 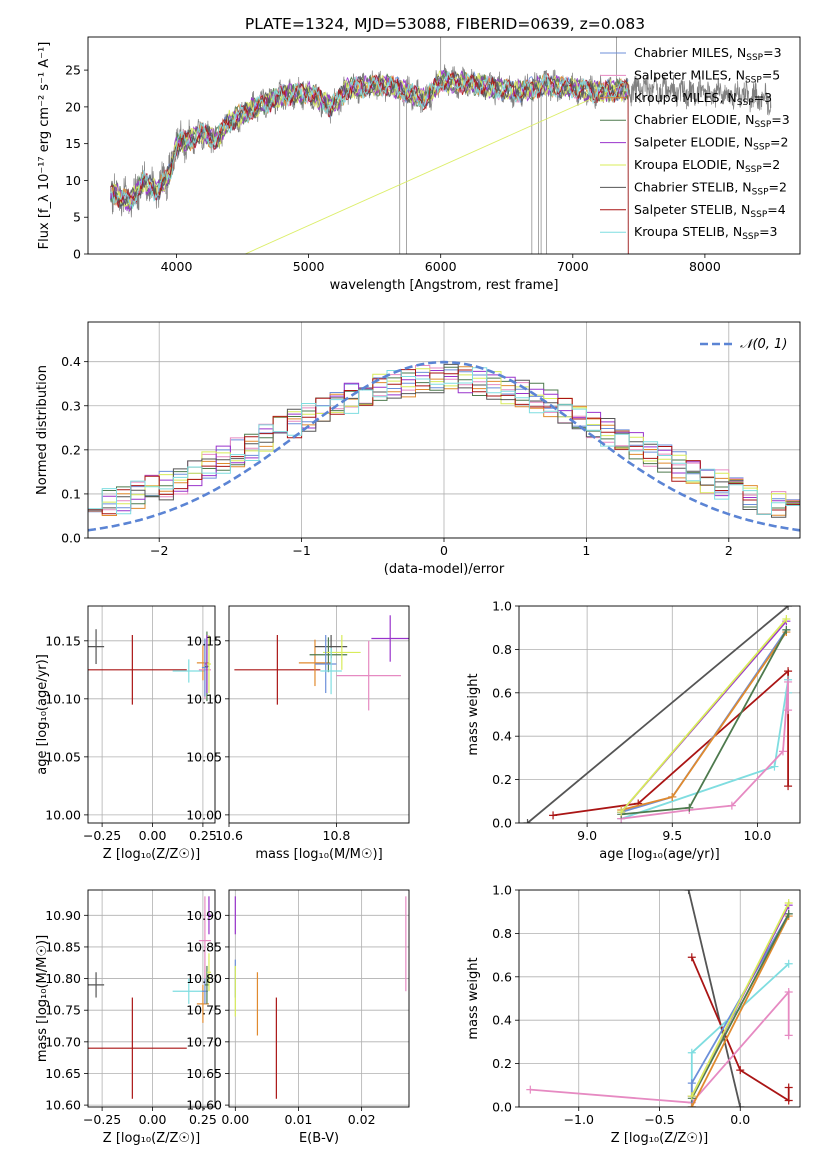 I want to click on y-tick-label: 10.65, so click(x=63, y=1073).